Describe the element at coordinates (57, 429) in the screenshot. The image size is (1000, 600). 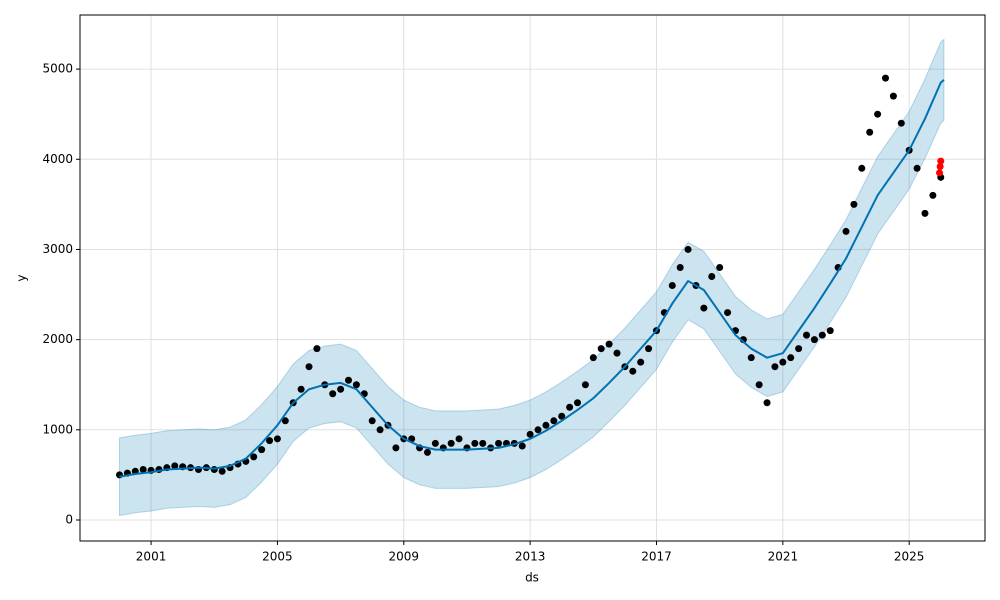
I see `y-tick-label: 1000` at that location.